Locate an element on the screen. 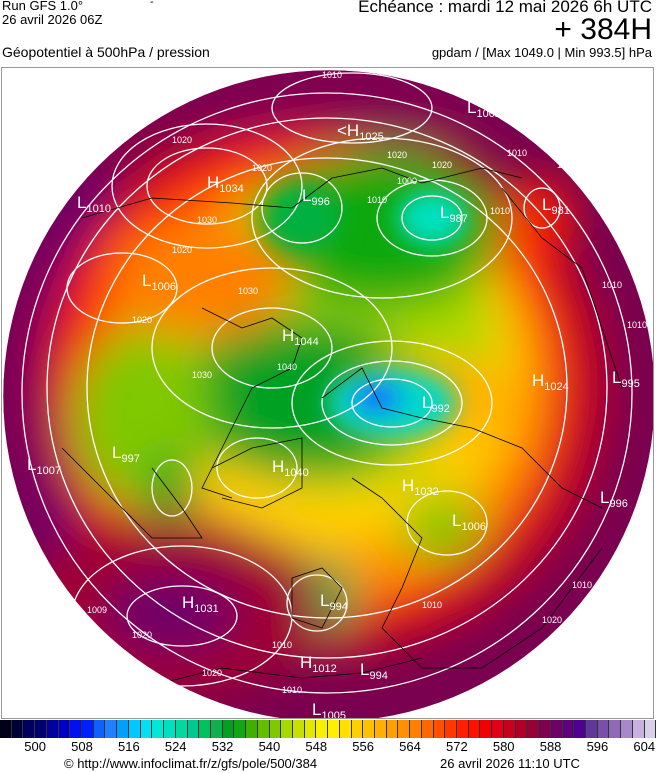  pressure-center-high: H1034 is located at coordinates (225, 184).